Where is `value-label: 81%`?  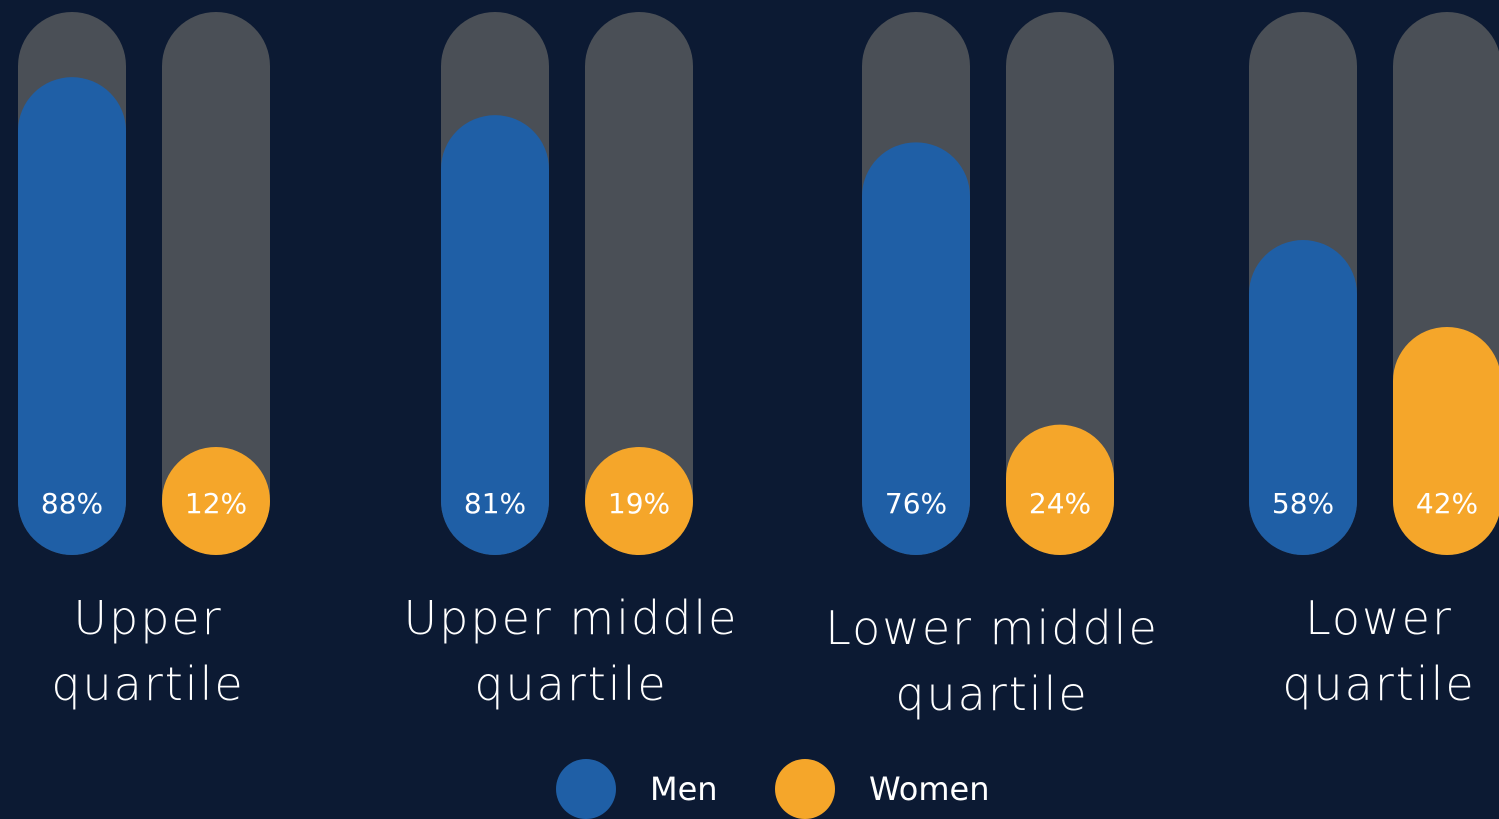
value-label: 81% is located at coordinates (495, 503).